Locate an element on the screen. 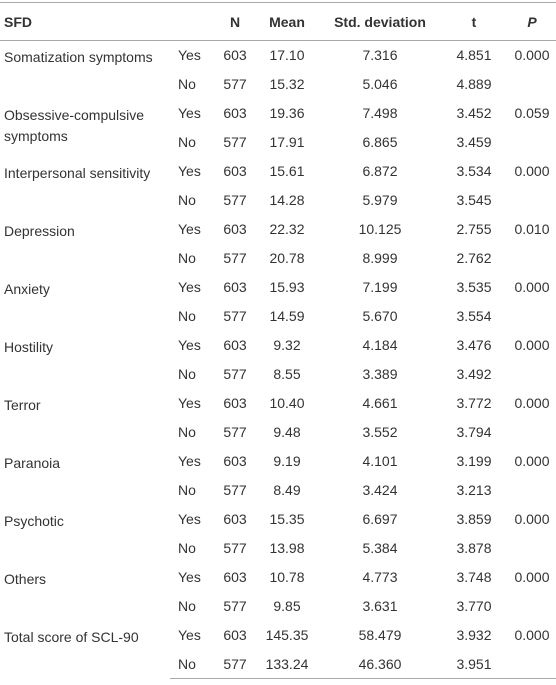 Image resolution: width=556 pixels, height=685 pixels. t-cell: 3.459 is located at coordinates (474, 142).